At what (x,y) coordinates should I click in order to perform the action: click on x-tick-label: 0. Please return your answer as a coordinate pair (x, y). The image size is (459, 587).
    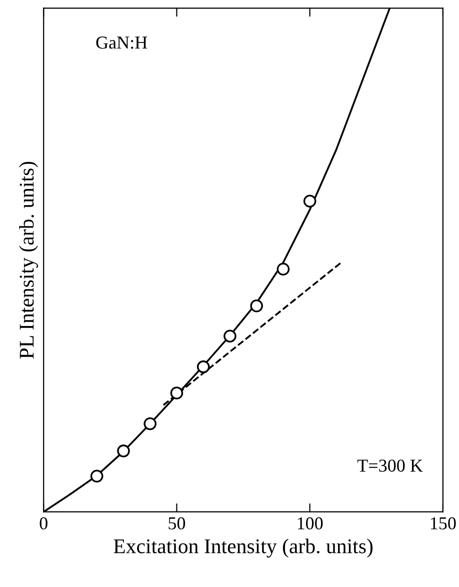
    Looking at the image, I should click on (44, 523).